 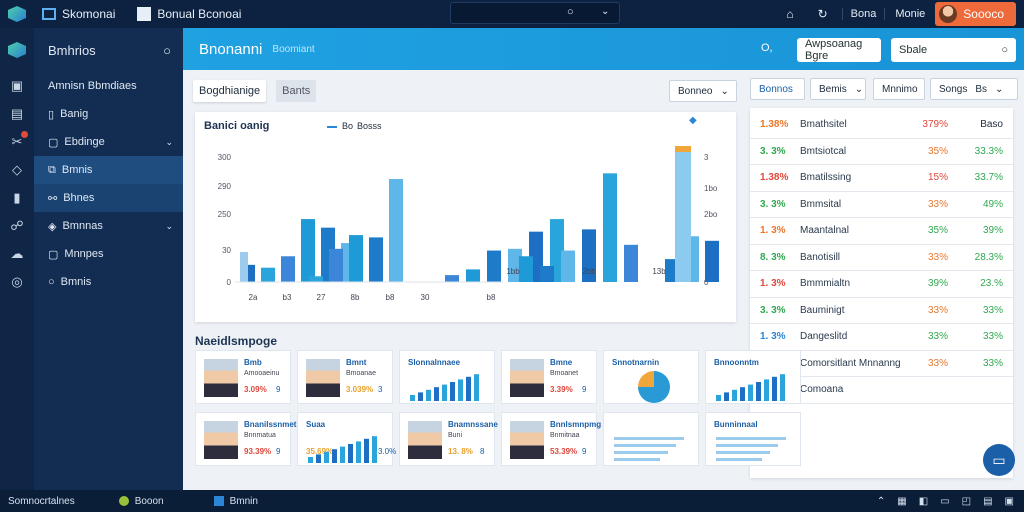 I want to click on cloud-icon: ☁, so click(x=17, y=253).